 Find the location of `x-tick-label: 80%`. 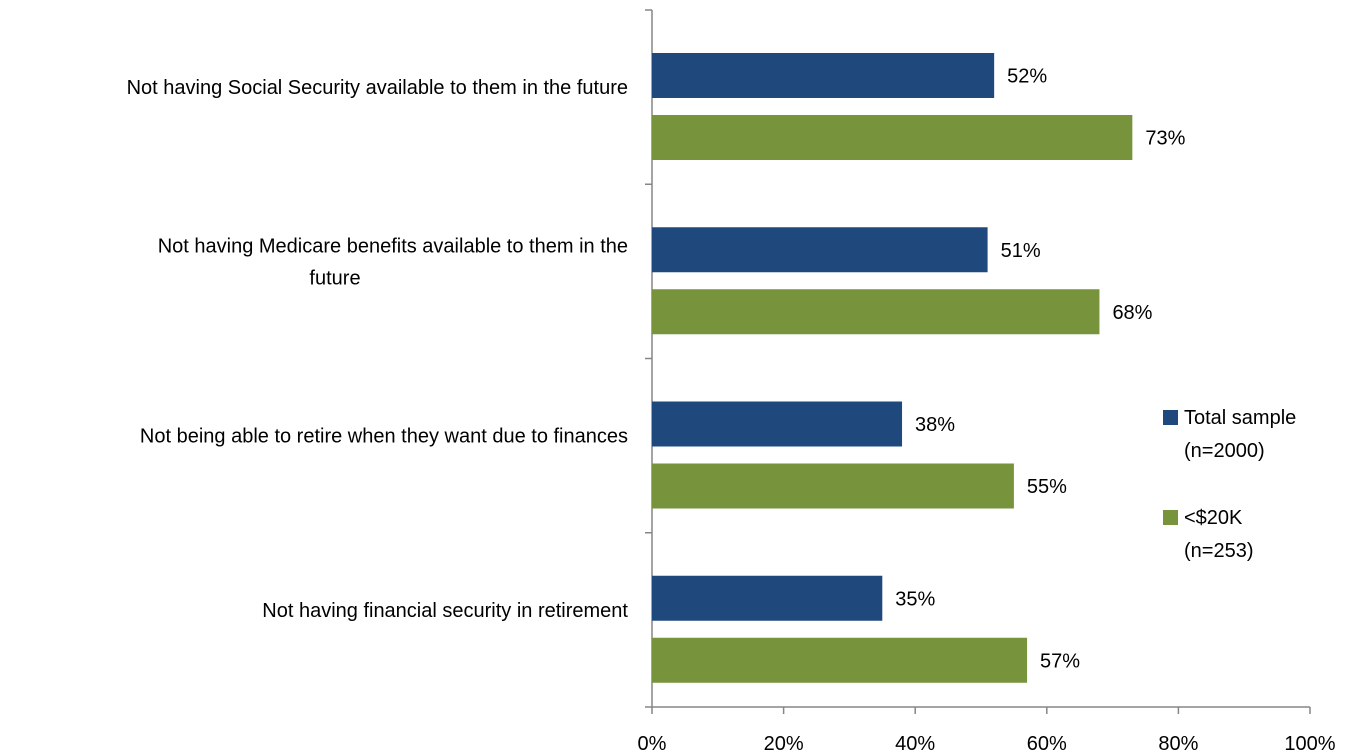

x-tick-label: 80% is located at coordinates (1178, 743).